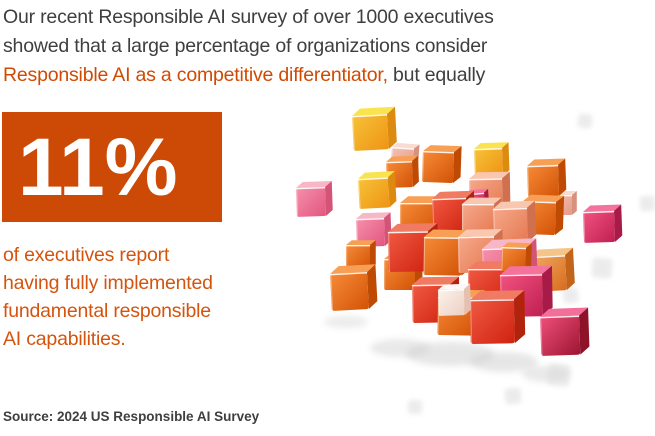  Describe the element at coordinates (86, 255) in the screenshot. I see `caption-line: of executives report` at that location.